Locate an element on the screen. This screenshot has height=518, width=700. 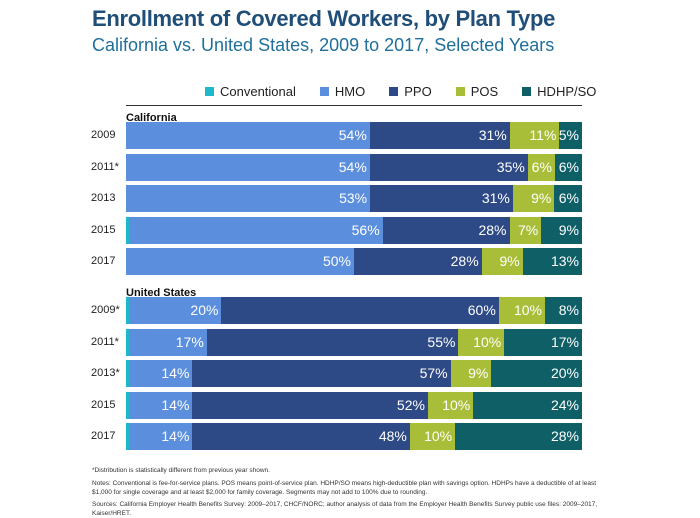
bar-segment-hmo: 17% is located at coordinates (168, 342).